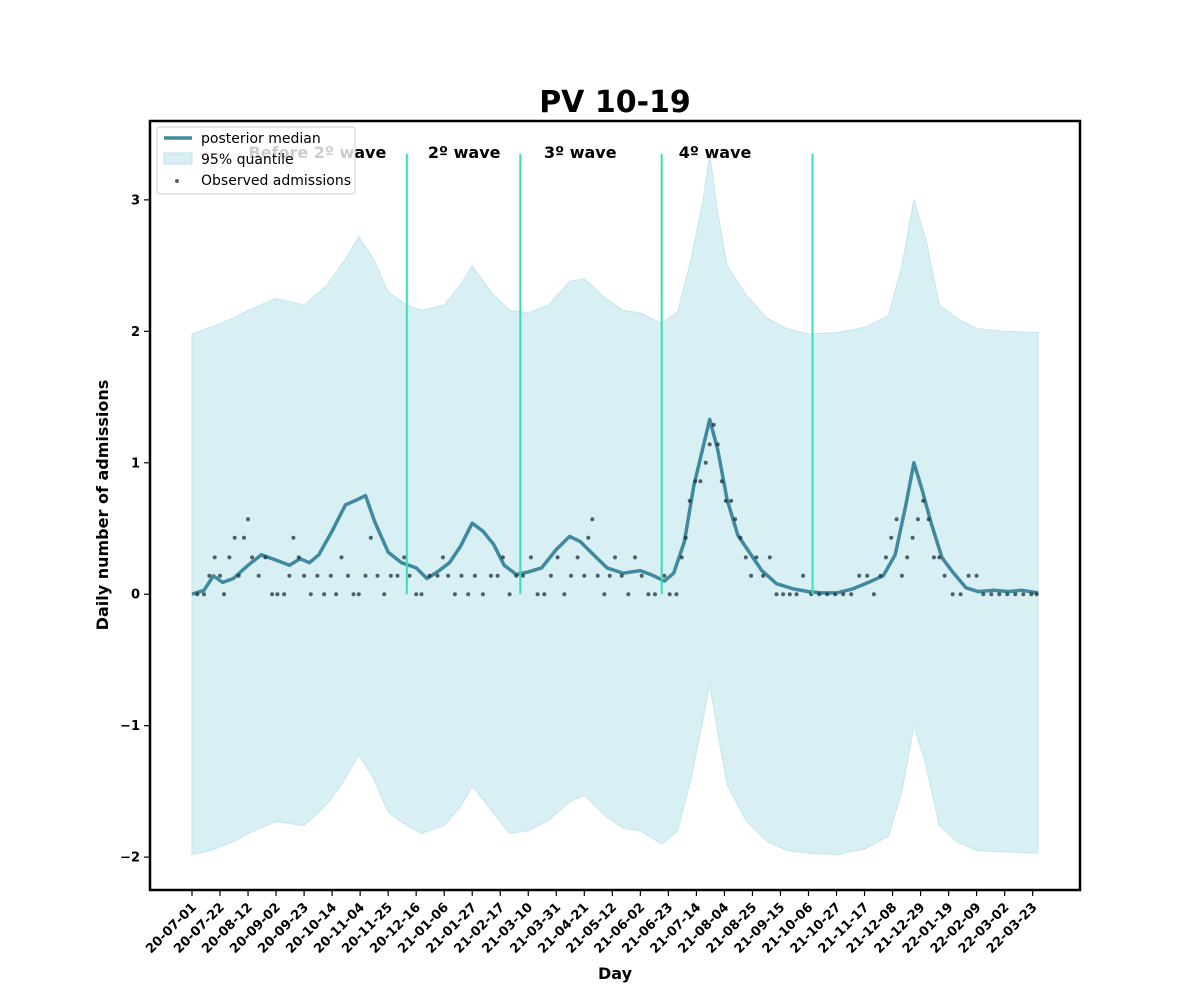 Image resolution: width=1200 pixels, height=1000 pixels. I want to click on y-axis-title: Daily number of admissions, so click(102, 505).